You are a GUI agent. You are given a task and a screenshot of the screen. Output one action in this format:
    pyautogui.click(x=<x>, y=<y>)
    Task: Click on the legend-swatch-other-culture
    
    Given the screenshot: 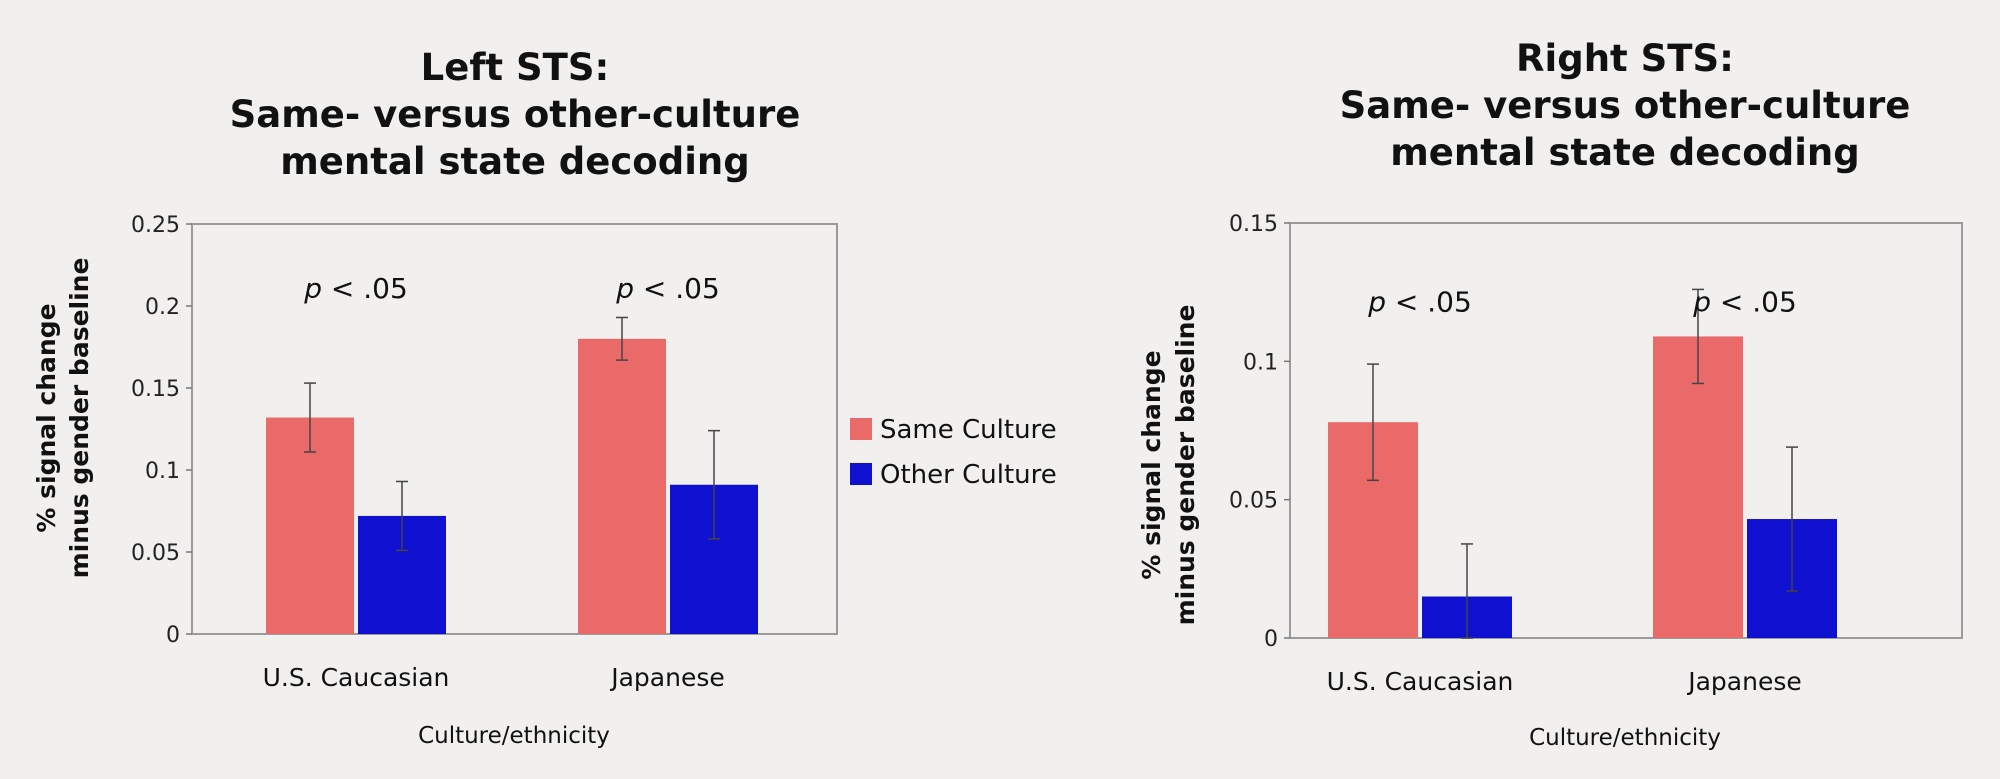 What is the action you would take?
    pyautogui.click(x=861, y=474)
    